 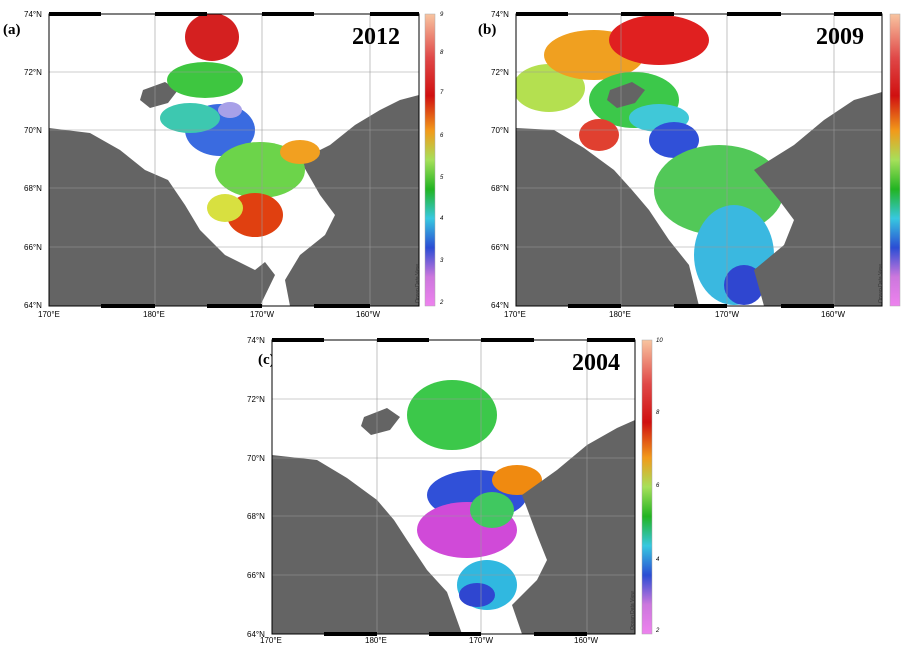 I want to click on cbar-tick: 9, so click(x=442, y=15).